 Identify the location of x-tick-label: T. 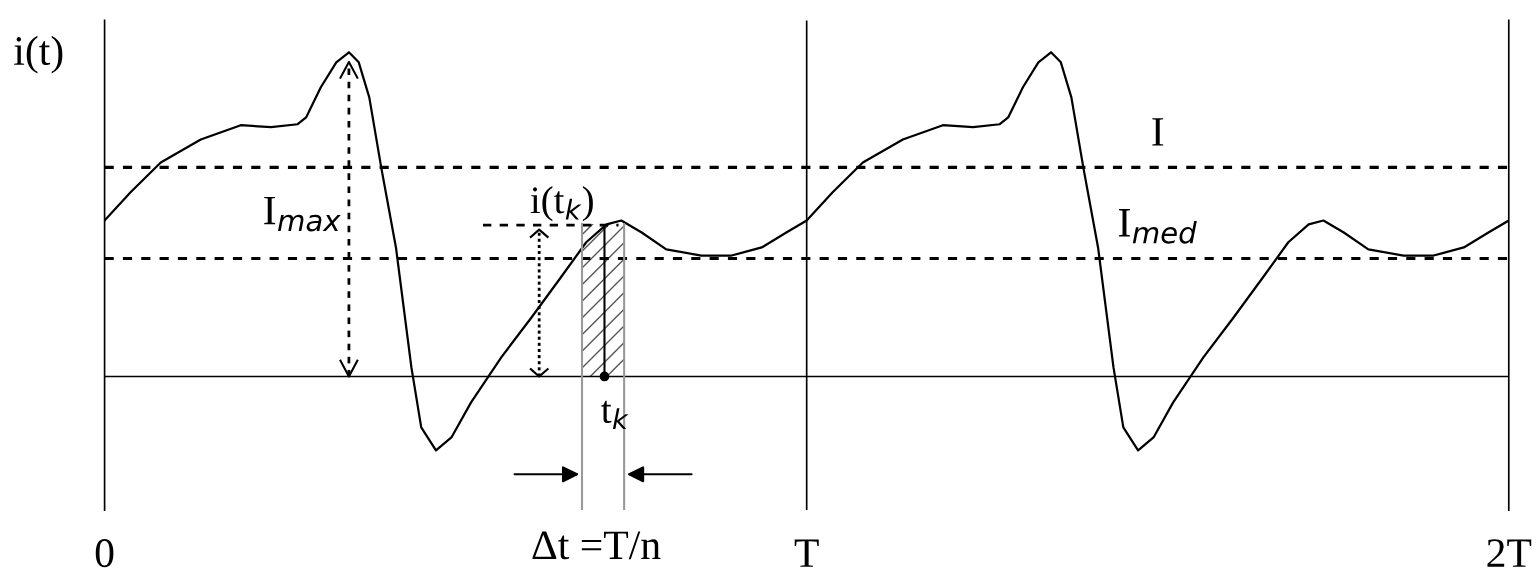
(806, 553).